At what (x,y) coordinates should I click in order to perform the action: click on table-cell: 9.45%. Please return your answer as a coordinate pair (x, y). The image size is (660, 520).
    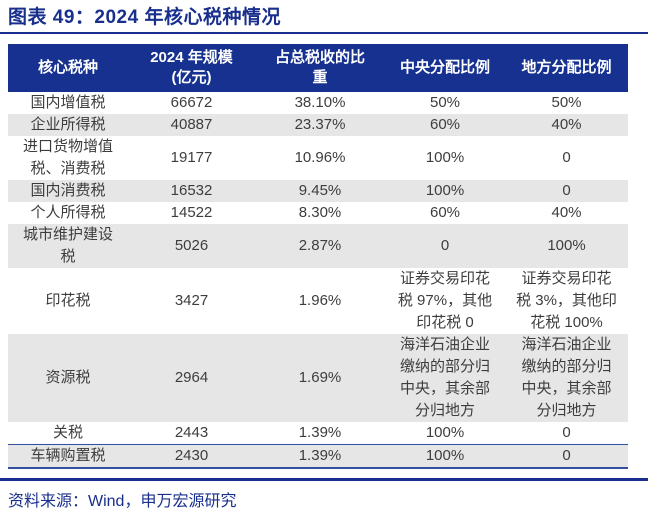
    Looking at the image, I should click on (320, 190).